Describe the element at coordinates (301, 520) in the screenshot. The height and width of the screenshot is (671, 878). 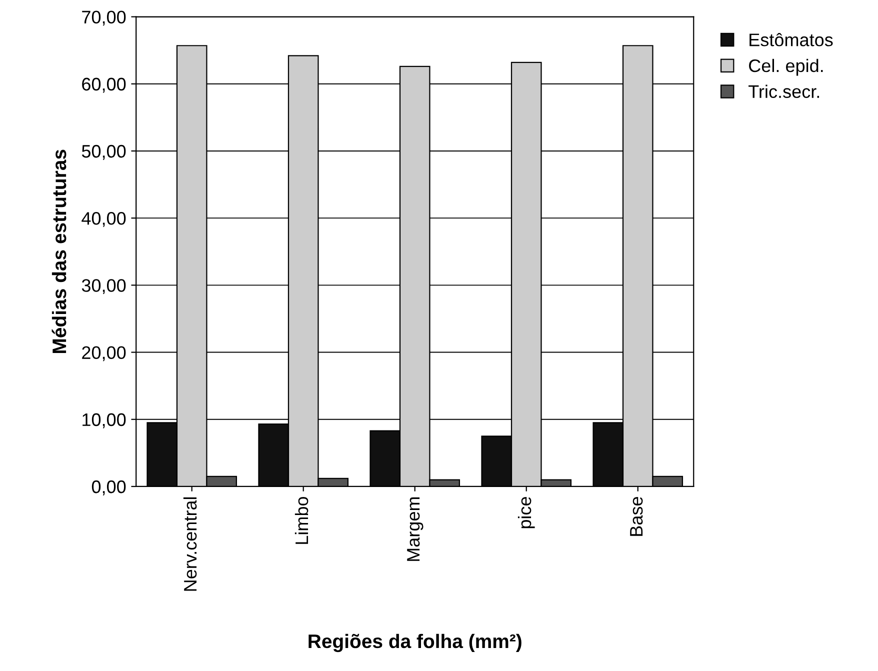
I see `x-tick-label: Limbo` at that location.